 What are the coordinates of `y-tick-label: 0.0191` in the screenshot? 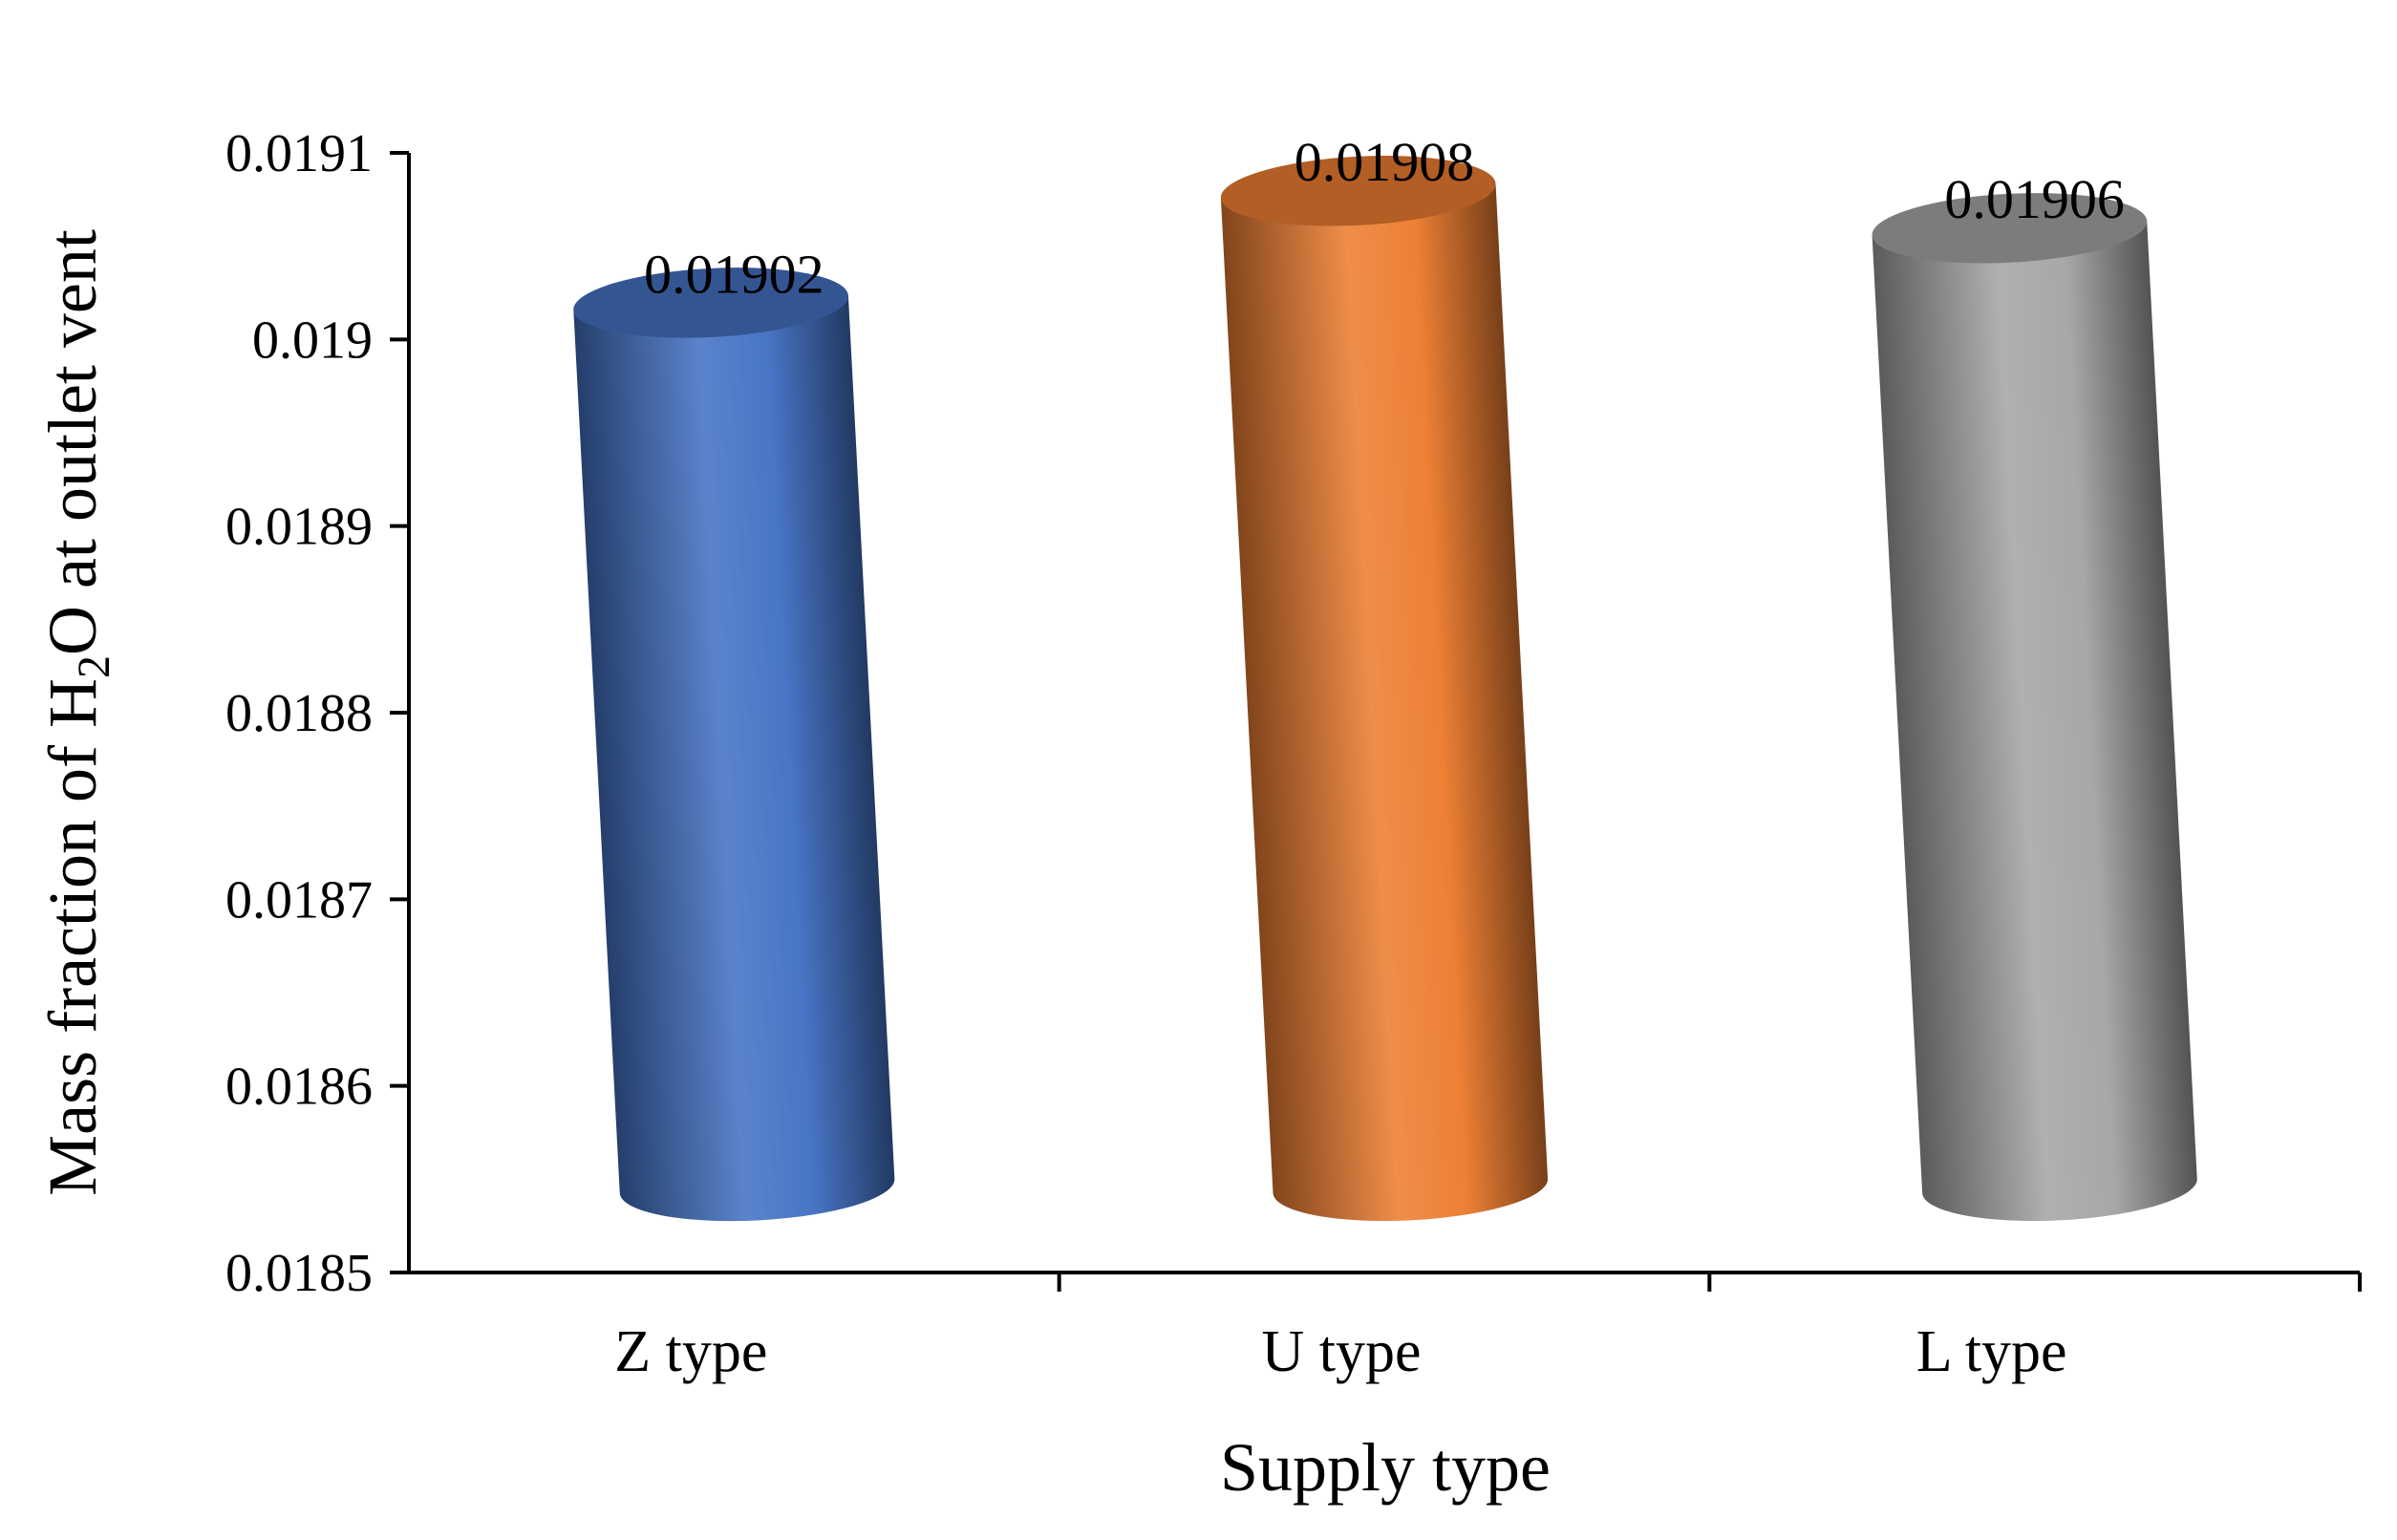 It's located at (299, 153).